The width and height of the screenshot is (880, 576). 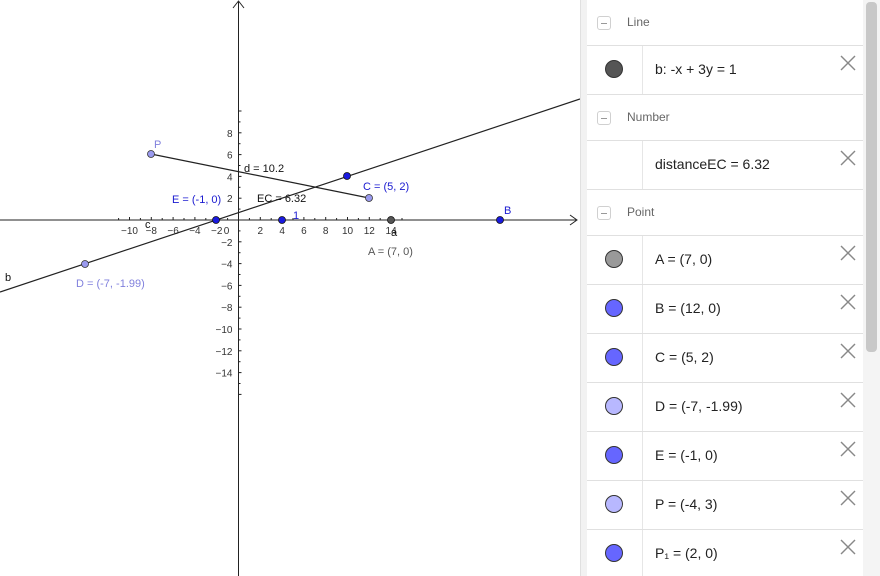 What do you see at coordinates (110, 284) in the screenshot?
I see `label-d-point: D = (-7, -1.99)` at bounding box center [110, 284].